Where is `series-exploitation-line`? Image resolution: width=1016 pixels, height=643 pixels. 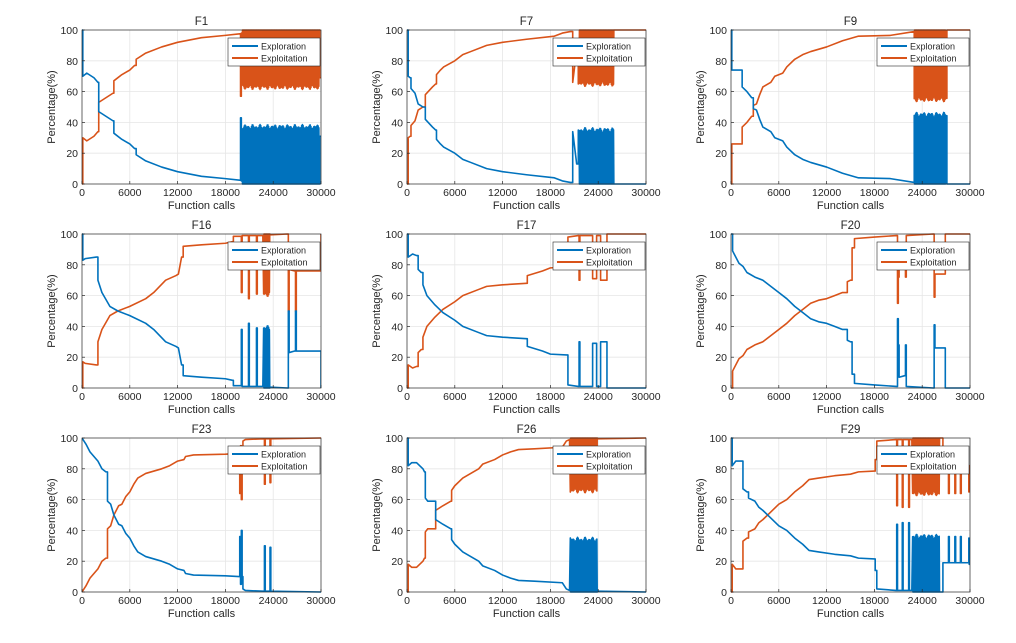 series-exploitation-line is located at coordinates (201, 515).